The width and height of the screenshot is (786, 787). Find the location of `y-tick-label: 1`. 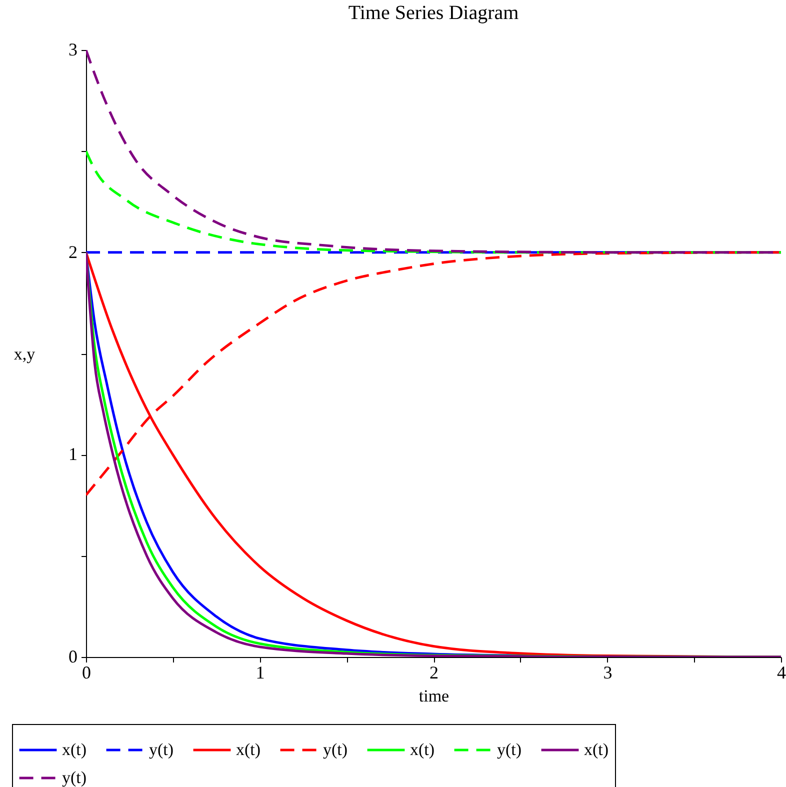

y-tick-label: 1 is located at coordinates (73, 454).